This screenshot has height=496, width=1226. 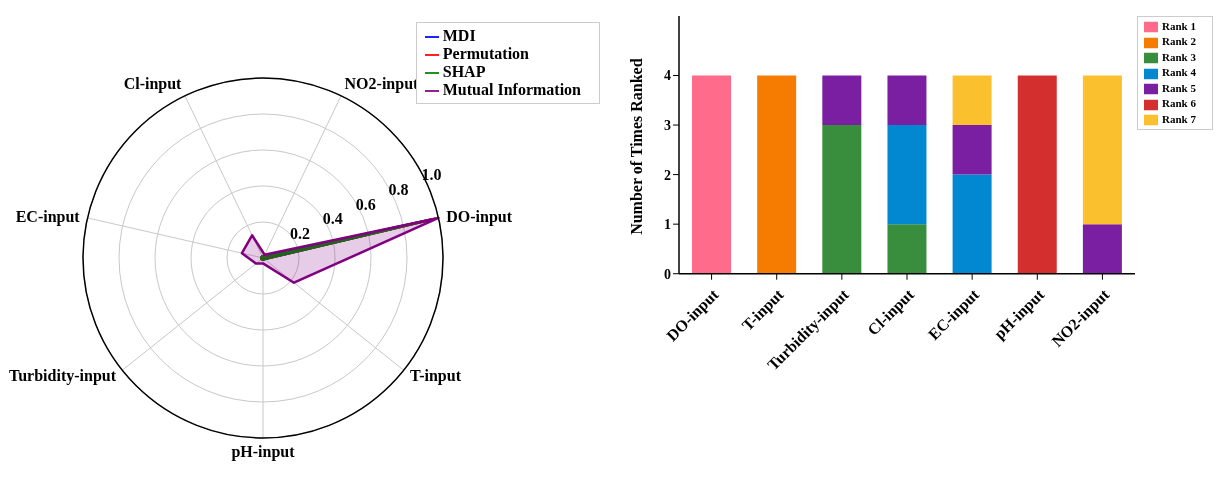 I want to click on legend-label: Permutation, so click(x=485, y=53).